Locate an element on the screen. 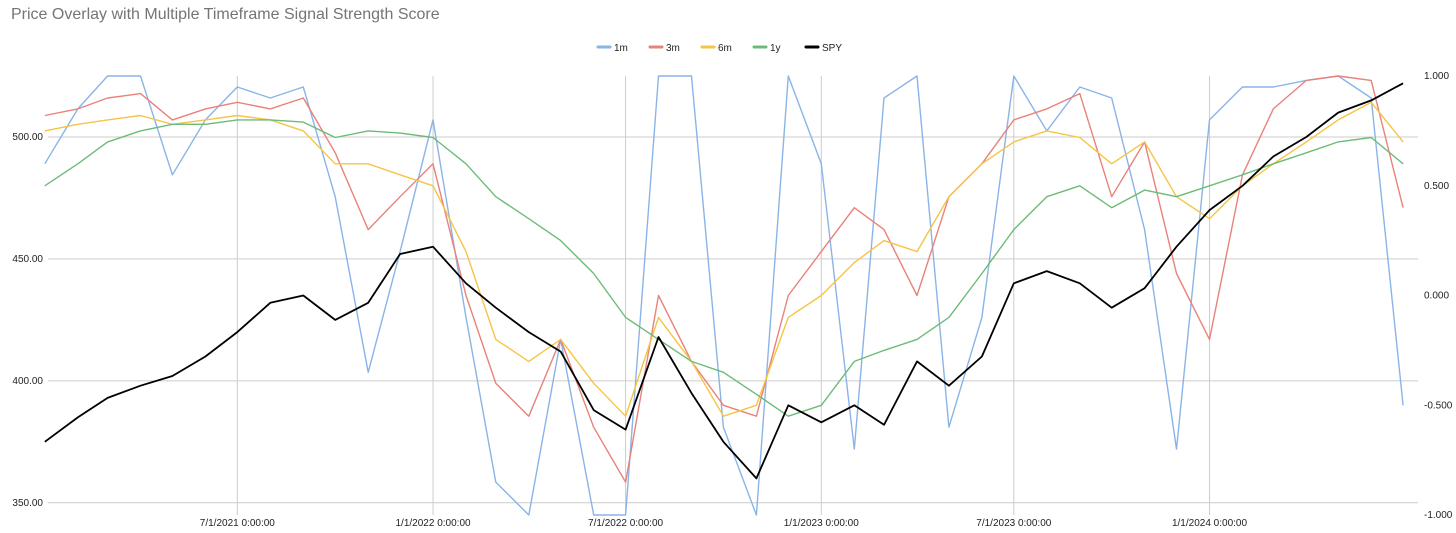 This screenshot has height=533, width=1456. y-left-tick-label: 500.00 is located at coordinates (27, 137).